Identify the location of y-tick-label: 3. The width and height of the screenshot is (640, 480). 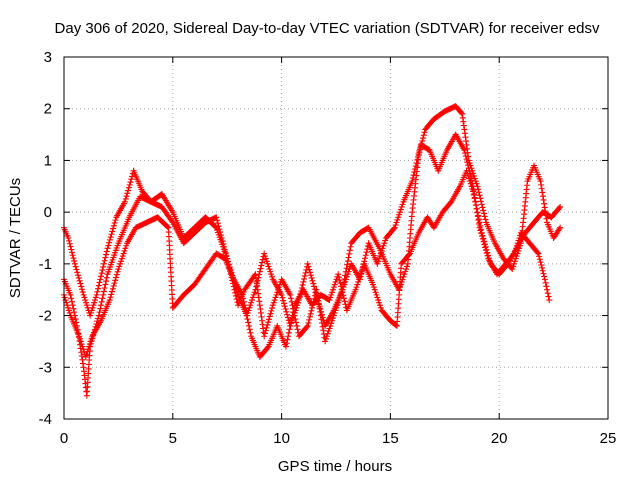
(48, 57).